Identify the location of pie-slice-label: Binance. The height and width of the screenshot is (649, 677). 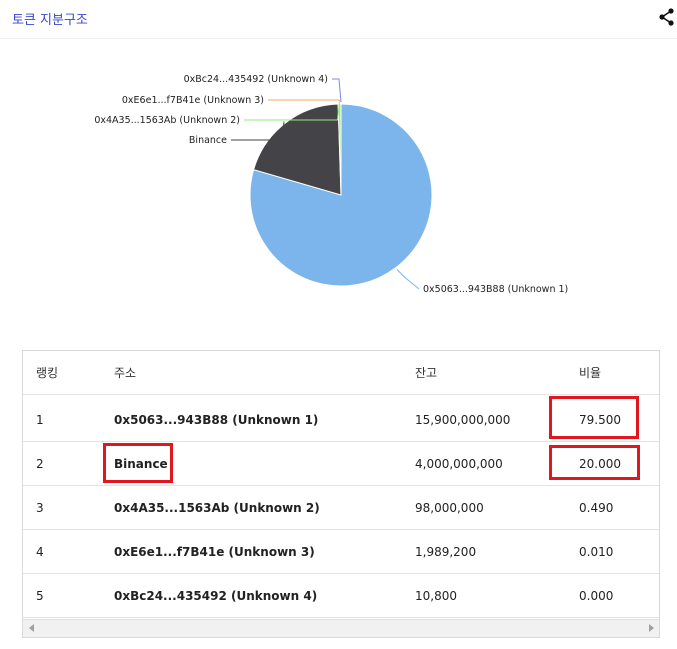
(208, 140).